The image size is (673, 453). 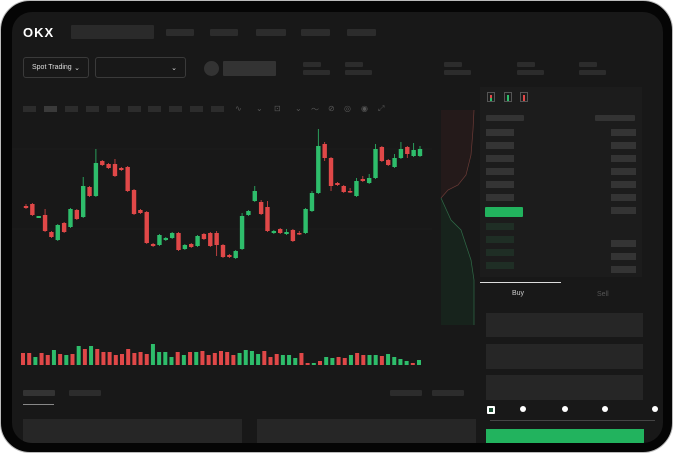 I want to click on buy-submit-button, so click(x=565, y=436).